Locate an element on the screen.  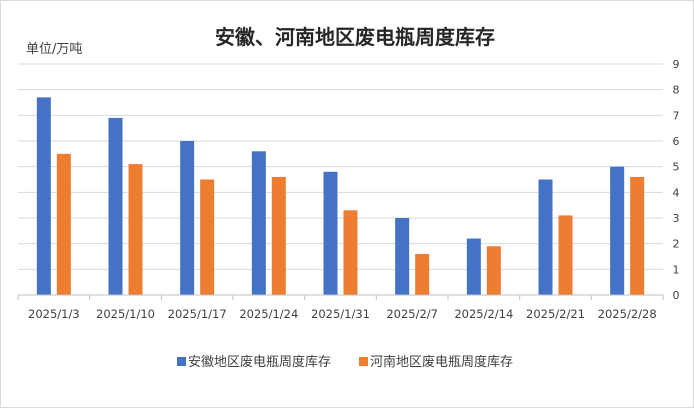
legend: 安徽地区废电瓶周度库存 河南地区废电瓶周度库存 is located at coordinates (345, 362).